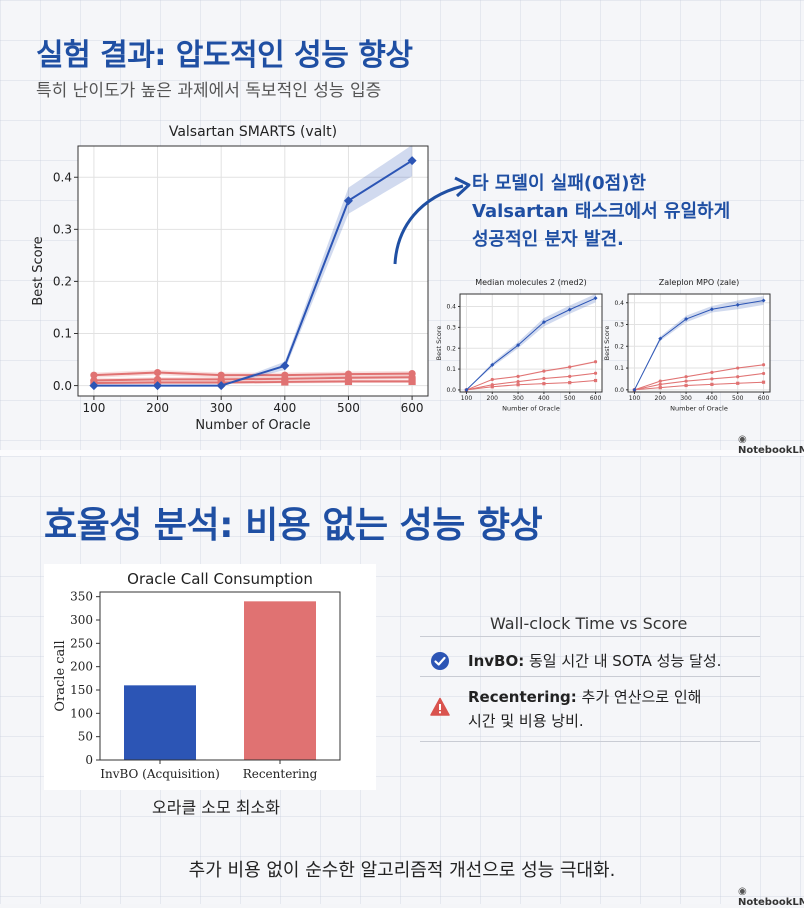 The height and width of the screenshot is (908, 804). Describe the element at coordinates (432, 220) in the screenshot. I see `callout-arrow-icon` at that location.